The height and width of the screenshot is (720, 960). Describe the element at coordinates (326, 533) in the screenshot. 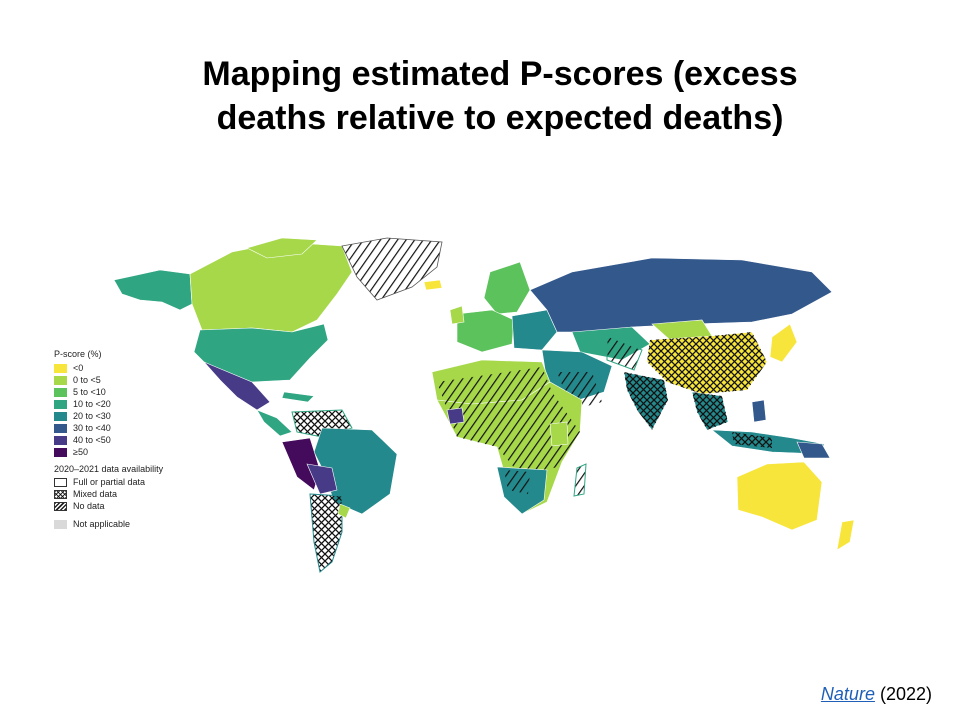

I see `argentina-chile-region` at that location.